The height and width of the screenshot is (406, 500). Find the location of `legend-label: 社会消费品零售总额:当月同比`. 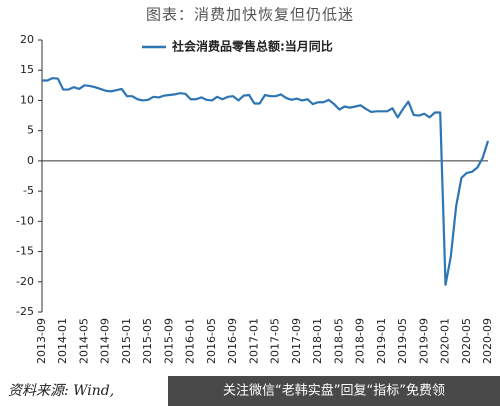

legend-label: 社会消费品零售总额:当月同比 is located at coordinates (252, 46).